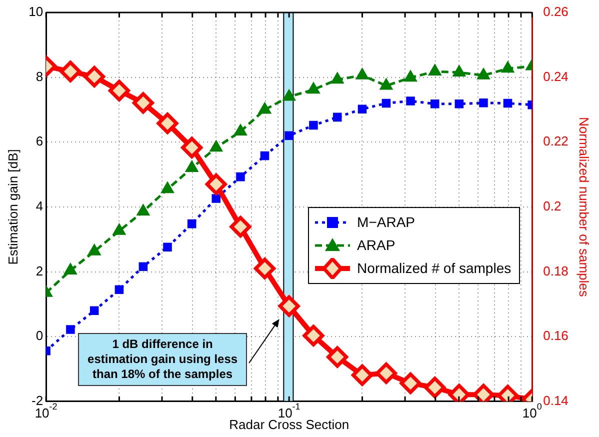 The image size is (599, 437). Describe the element at coordinates (376, 245) in the screenshot. I see `legend-label: ARAP` at that location.